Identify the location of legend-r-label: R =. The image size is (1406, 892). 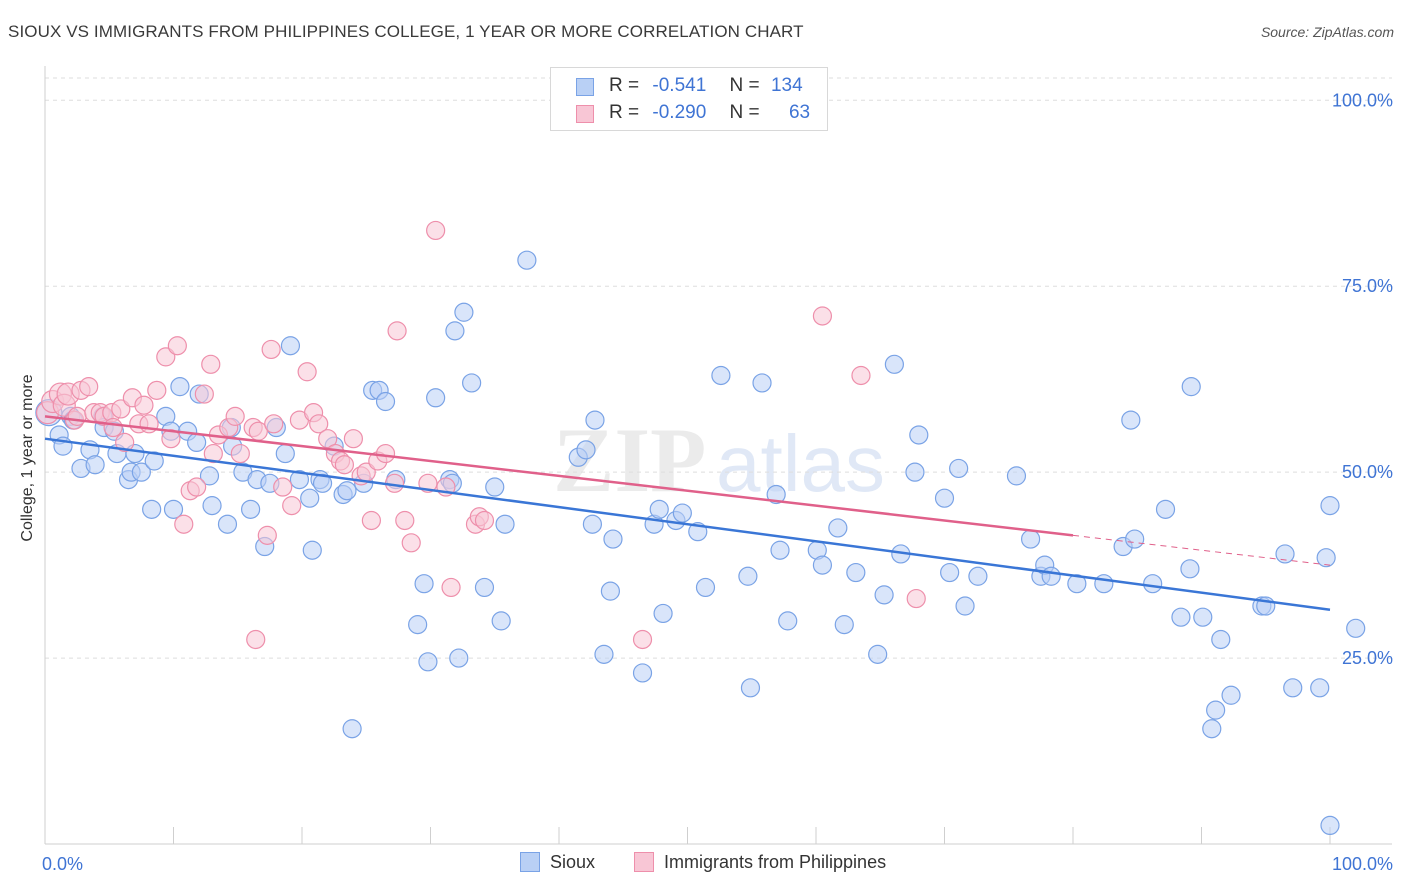
(624, 112).